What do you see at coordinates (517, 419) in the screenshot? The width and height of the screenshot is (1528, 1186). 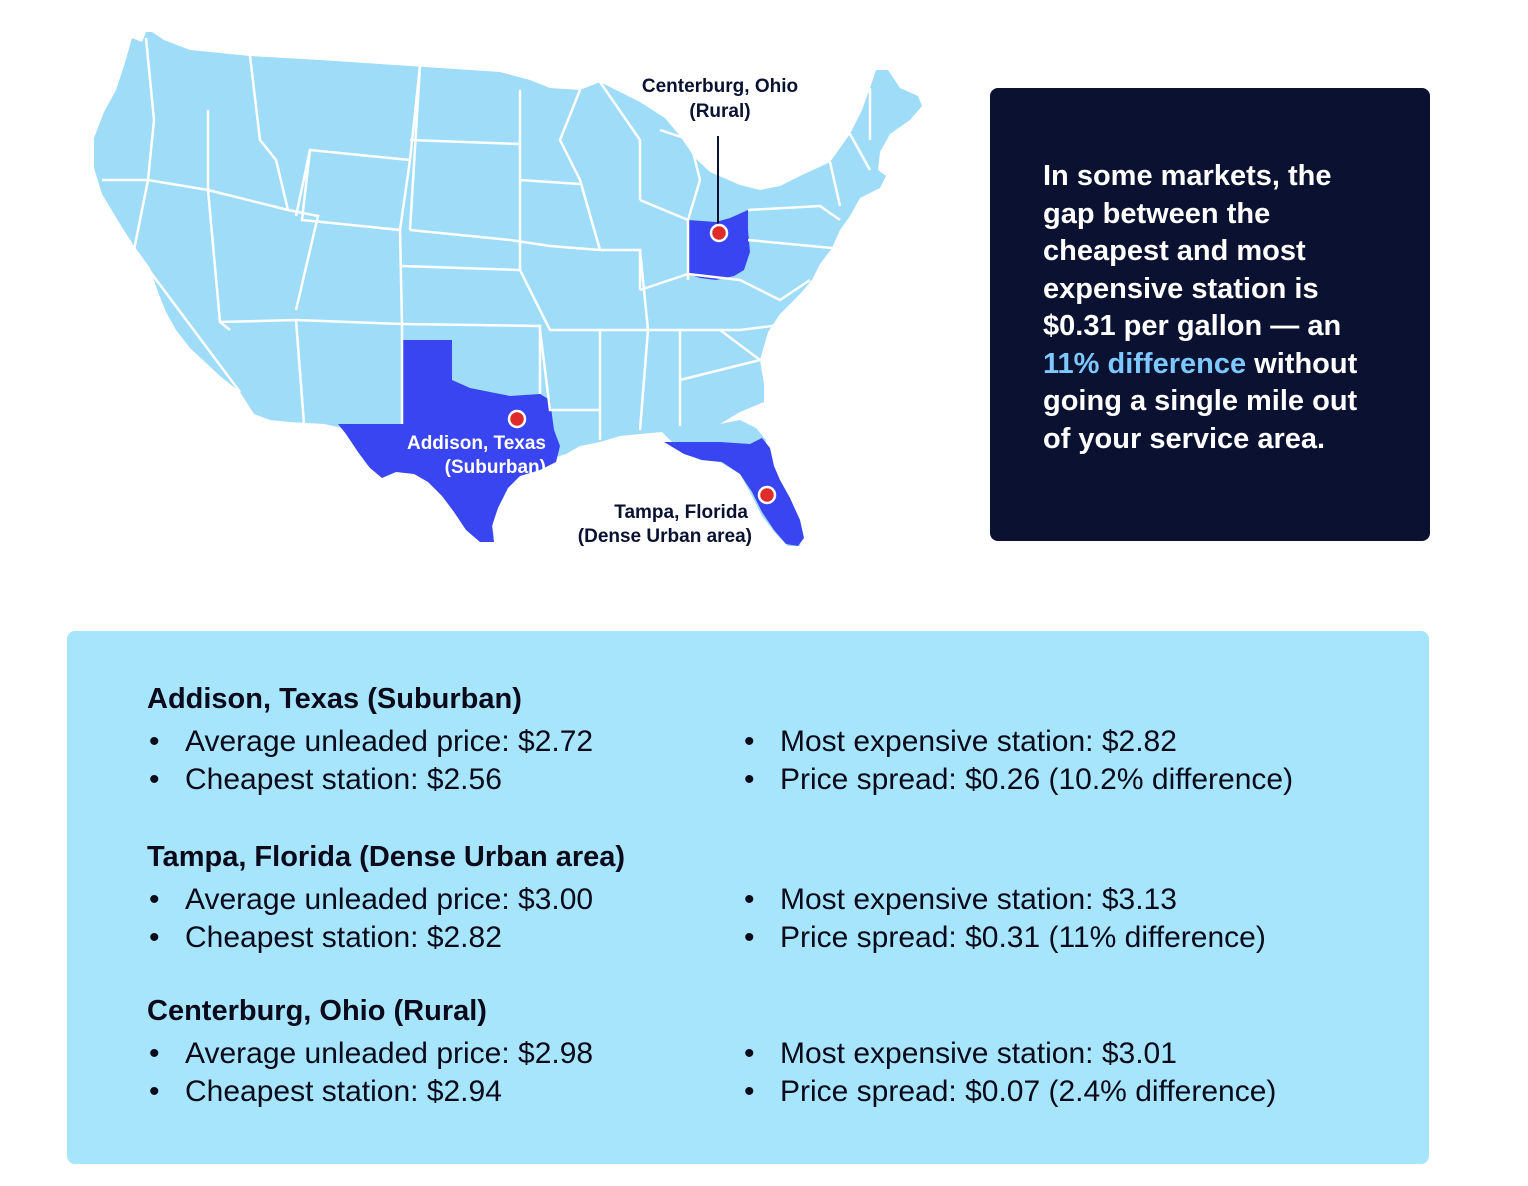 I see `texas-marker` at bounding box center [517, 419].